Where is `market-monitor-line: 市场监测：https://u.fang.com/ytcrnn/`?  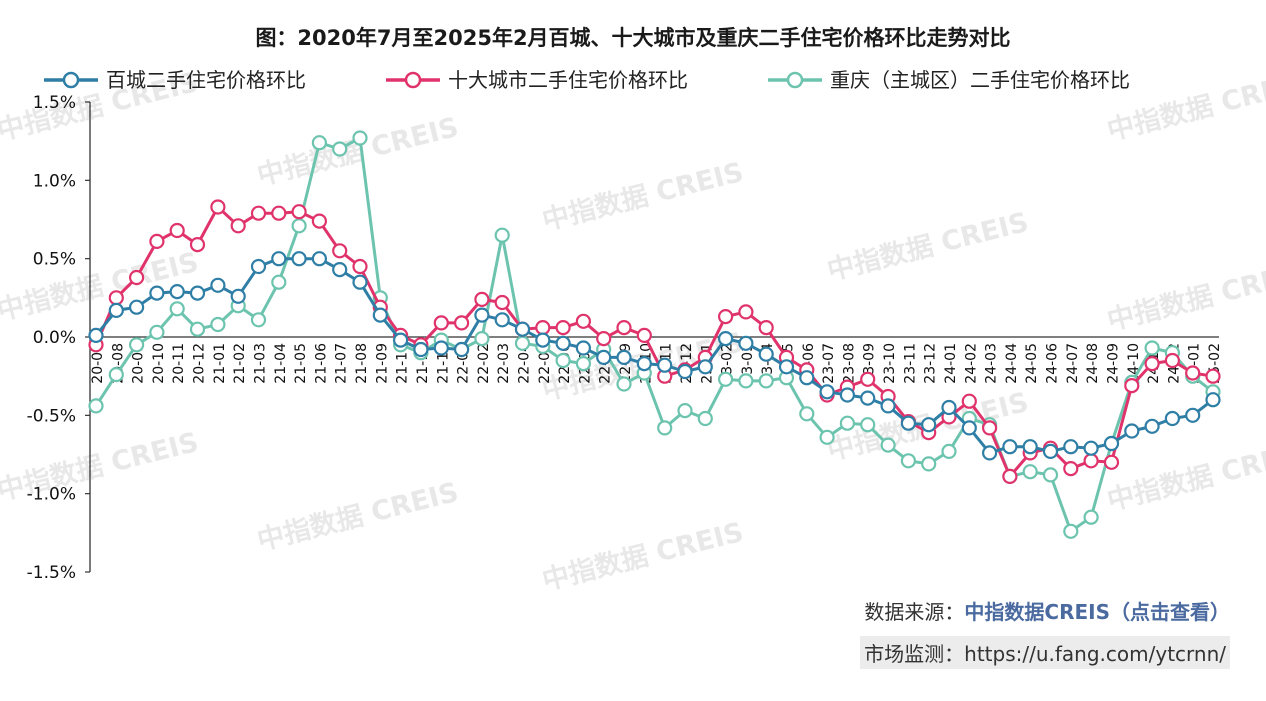
market-monitor-line: 市场监测：https://u.fang.com/ytcrnn/ is located at coordinates (1045, 652).